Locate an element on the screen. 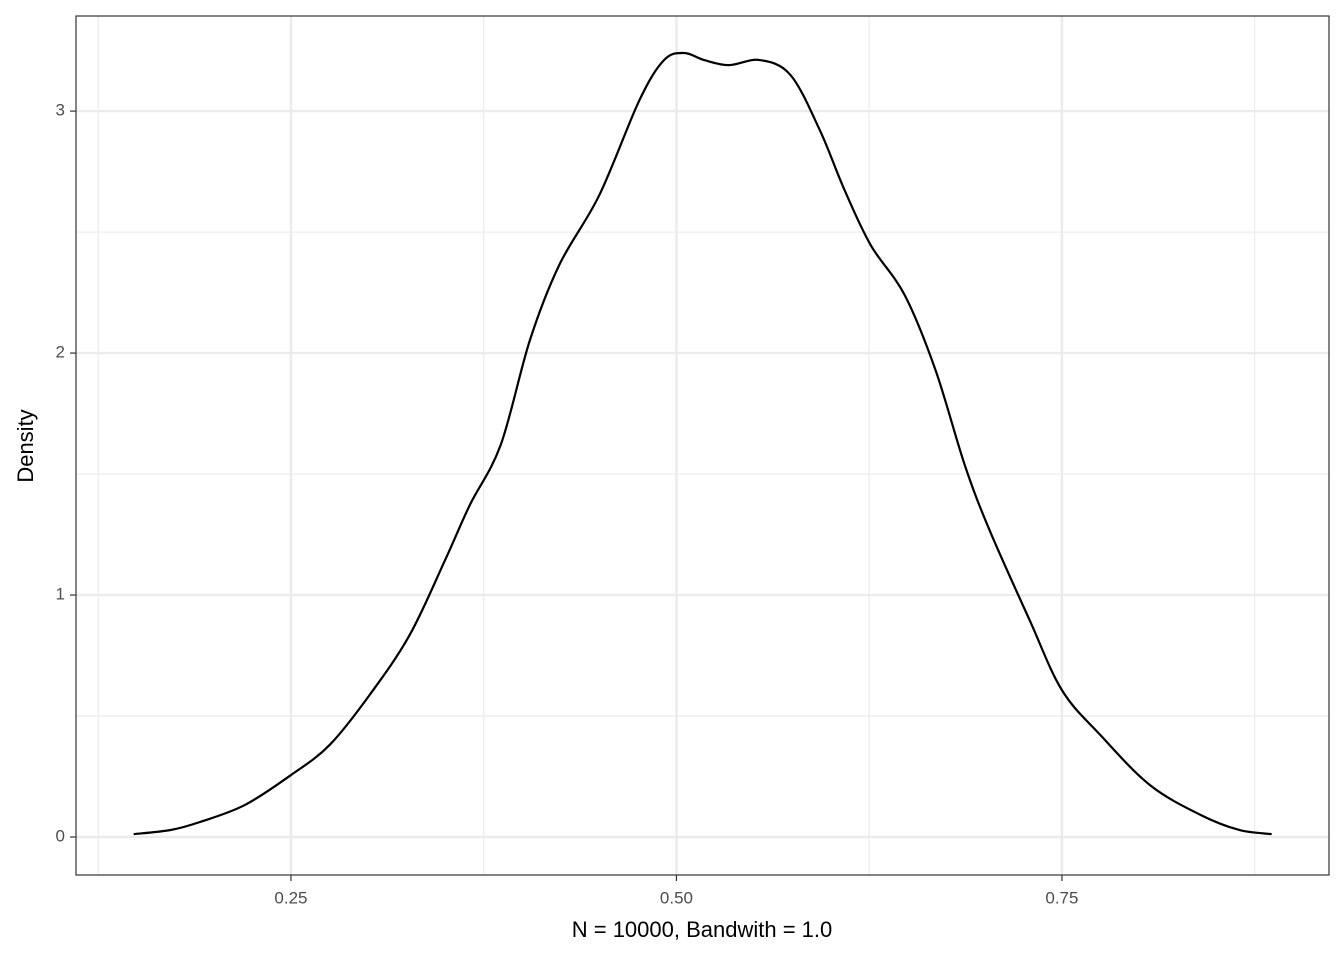 The width and height of the screenshot is (1344, 960). y-tick-label: 1 is located at coordinates (60, 594).